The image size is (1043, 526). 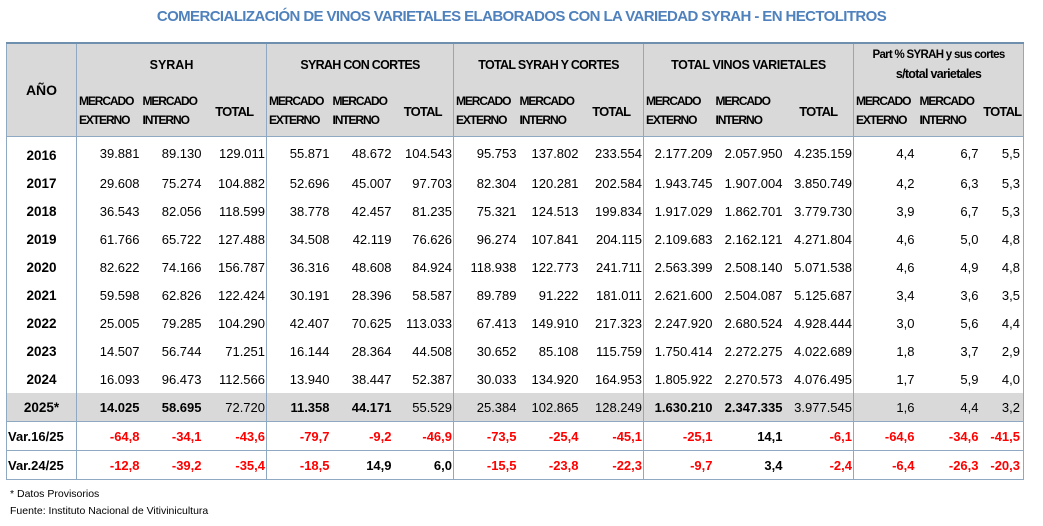 What do you see at coordinates (818, 267) in the screenshot?
I see `table-cell: 5.071.538` at bounding box center [818, 267].